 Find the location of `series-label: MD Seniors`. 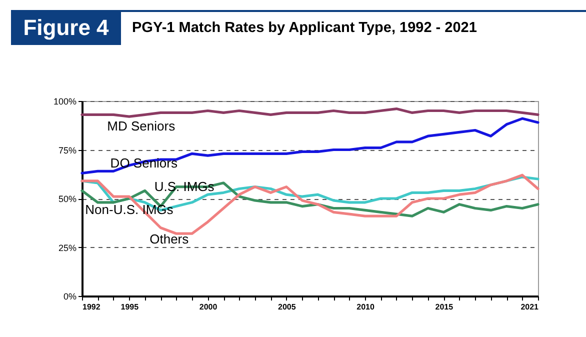

series-label: MD Seniors is located at coordinates (141, 126).